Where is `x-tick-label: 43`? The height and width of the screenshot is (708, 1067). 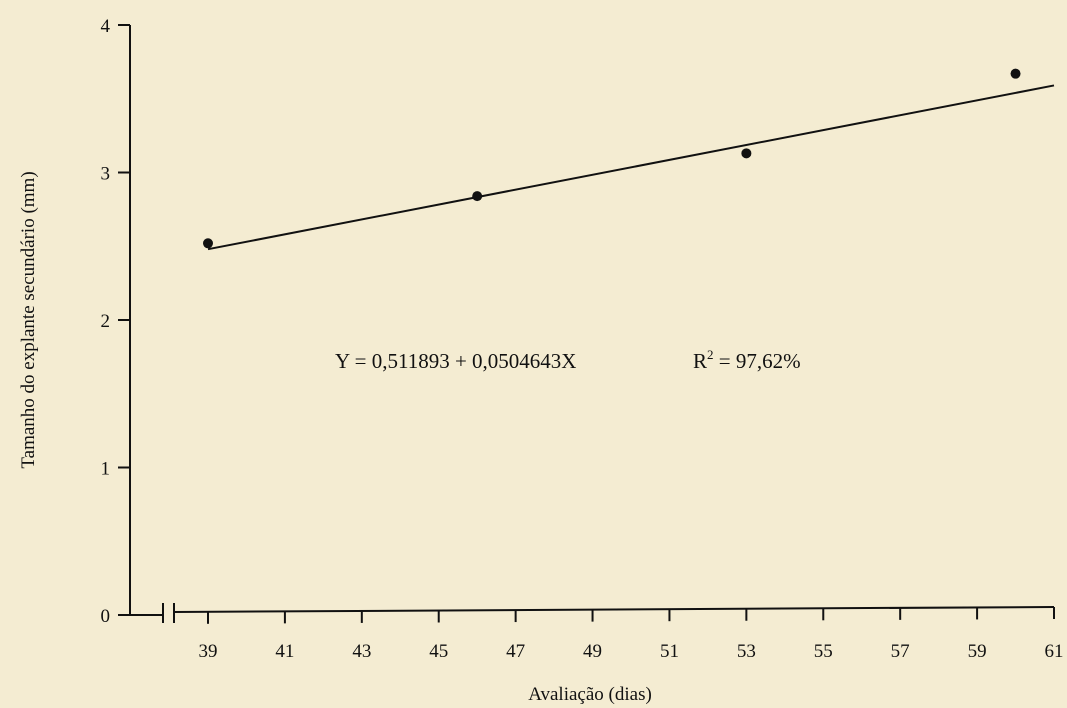
x-tick-label: 43 is located at coordinates (361, 651).